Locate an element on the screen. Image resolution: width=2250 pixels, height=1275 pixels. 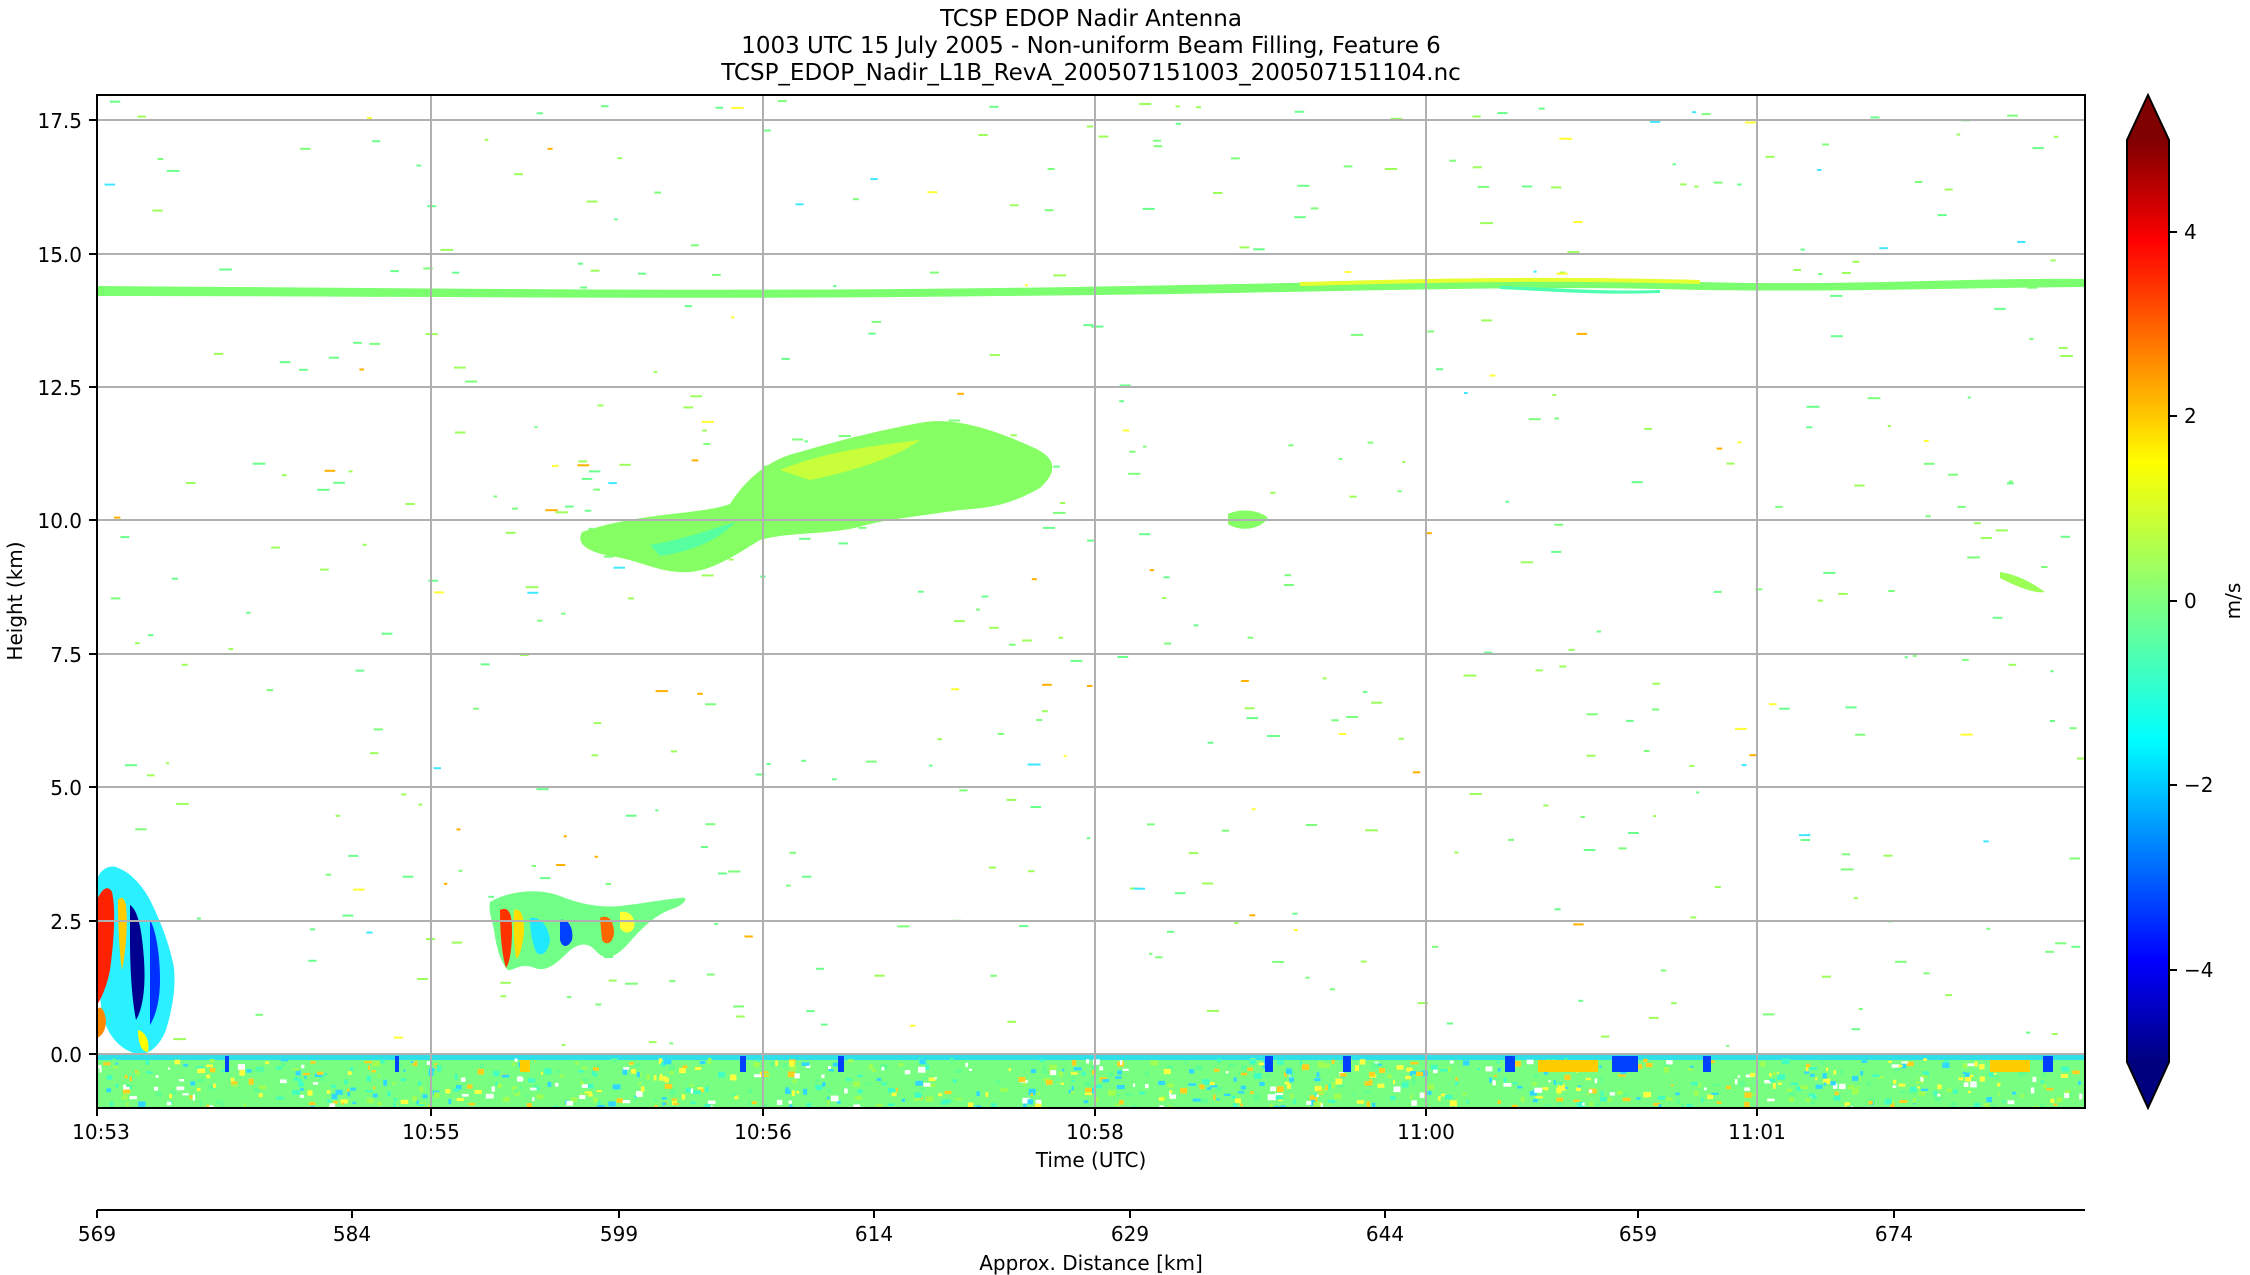
colorbar-extend-top is located at coordinates (2148, 117).